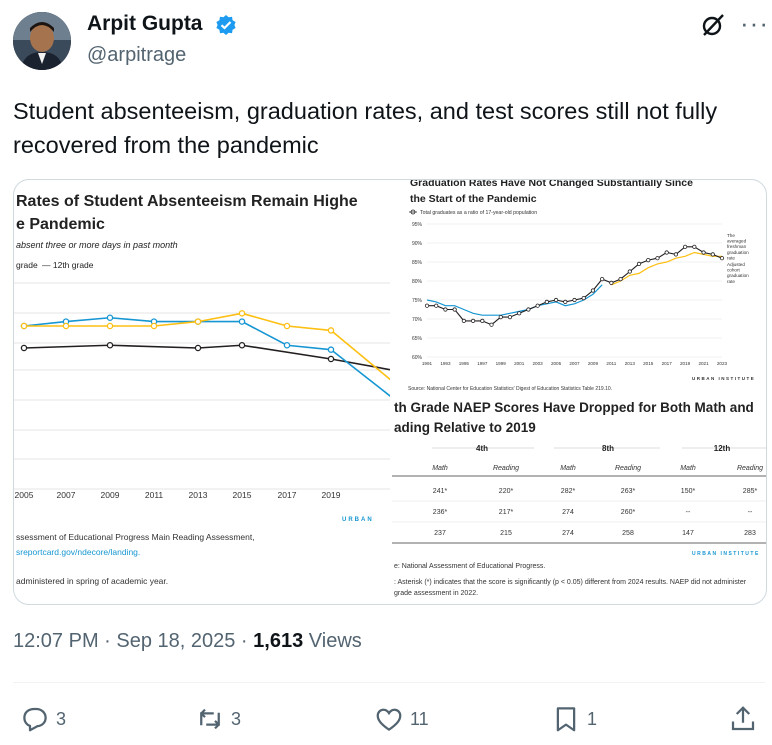 This screenshot has width=772, height=745. I want to click on bookmark-button: 1, so click(574, 719).